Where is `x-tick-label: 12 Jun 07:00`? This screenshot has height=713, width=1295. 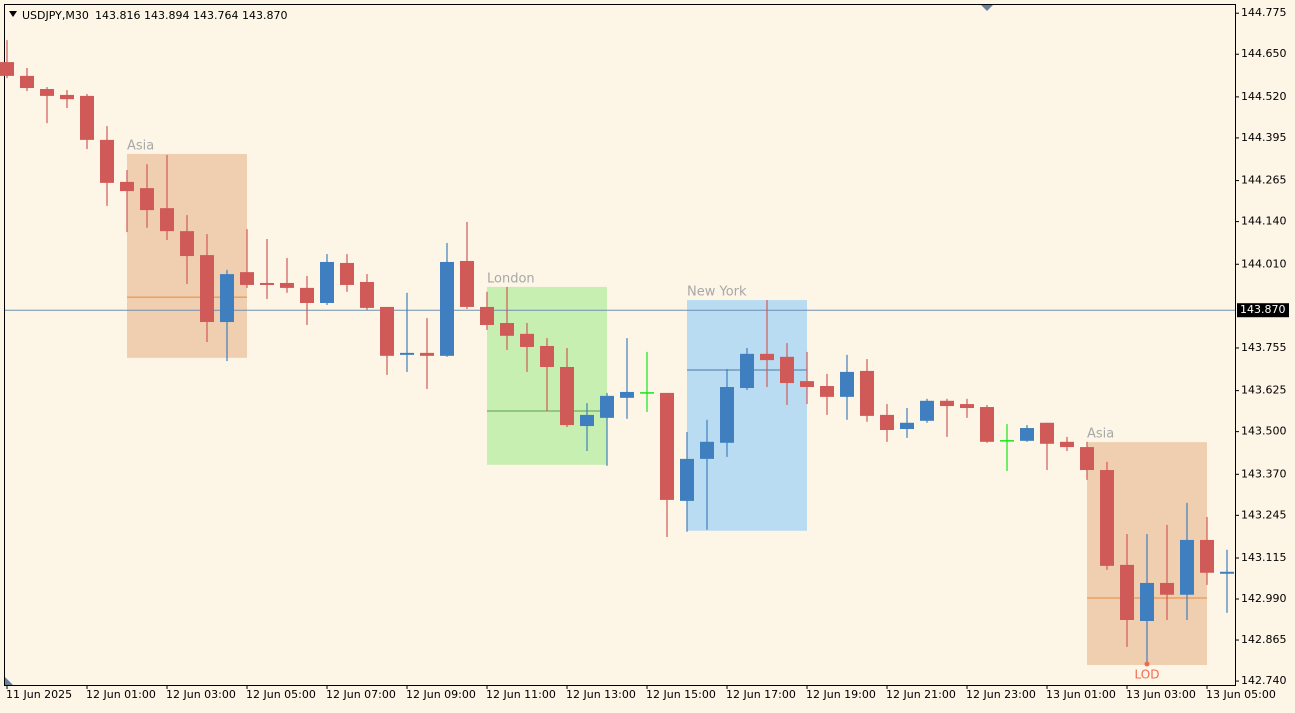
x-tick-label: 12 Jun 07:00 is located at coordinates (361, 694).